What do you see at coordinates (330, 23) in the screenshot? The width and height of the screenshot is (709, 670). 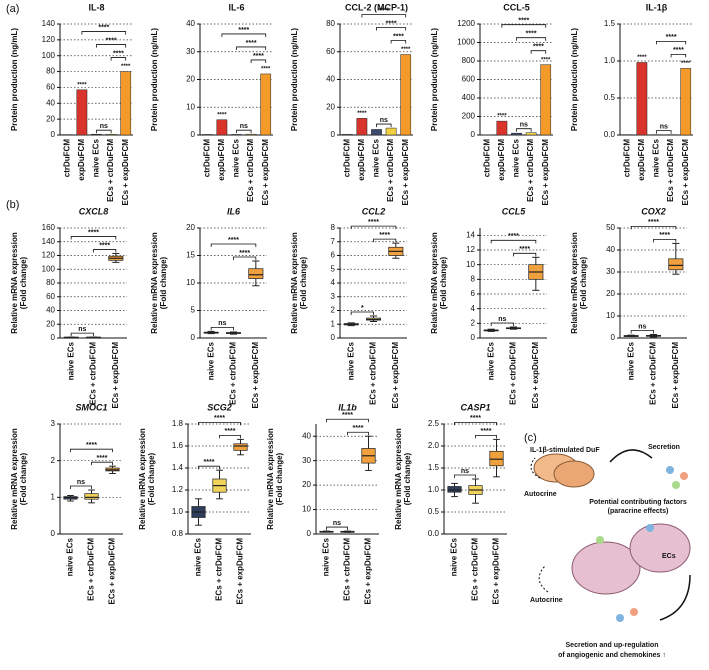 I see `y-tick-label: 80` at bounding box center [330, 23].